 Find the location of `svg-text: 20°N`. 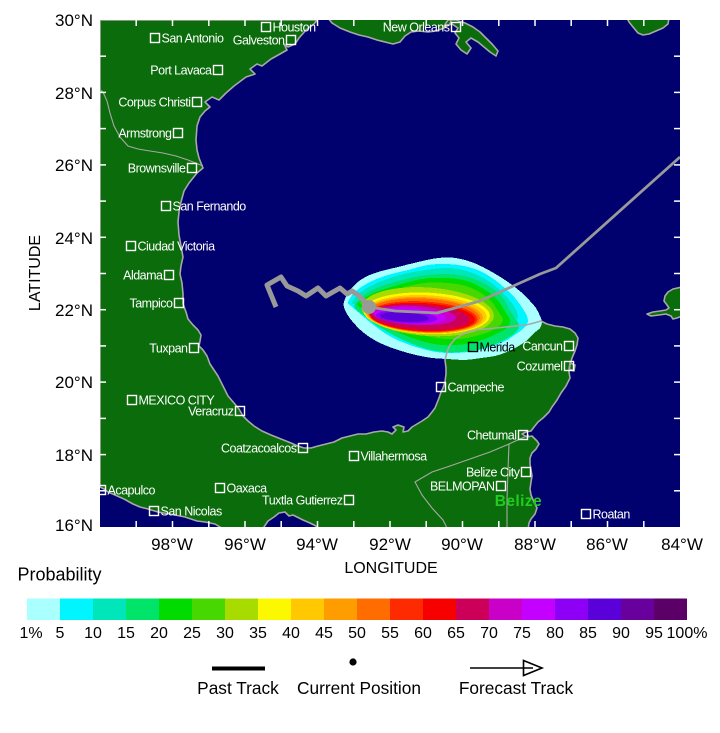

svg-text: 20°N is located at coordinates (74, 382).